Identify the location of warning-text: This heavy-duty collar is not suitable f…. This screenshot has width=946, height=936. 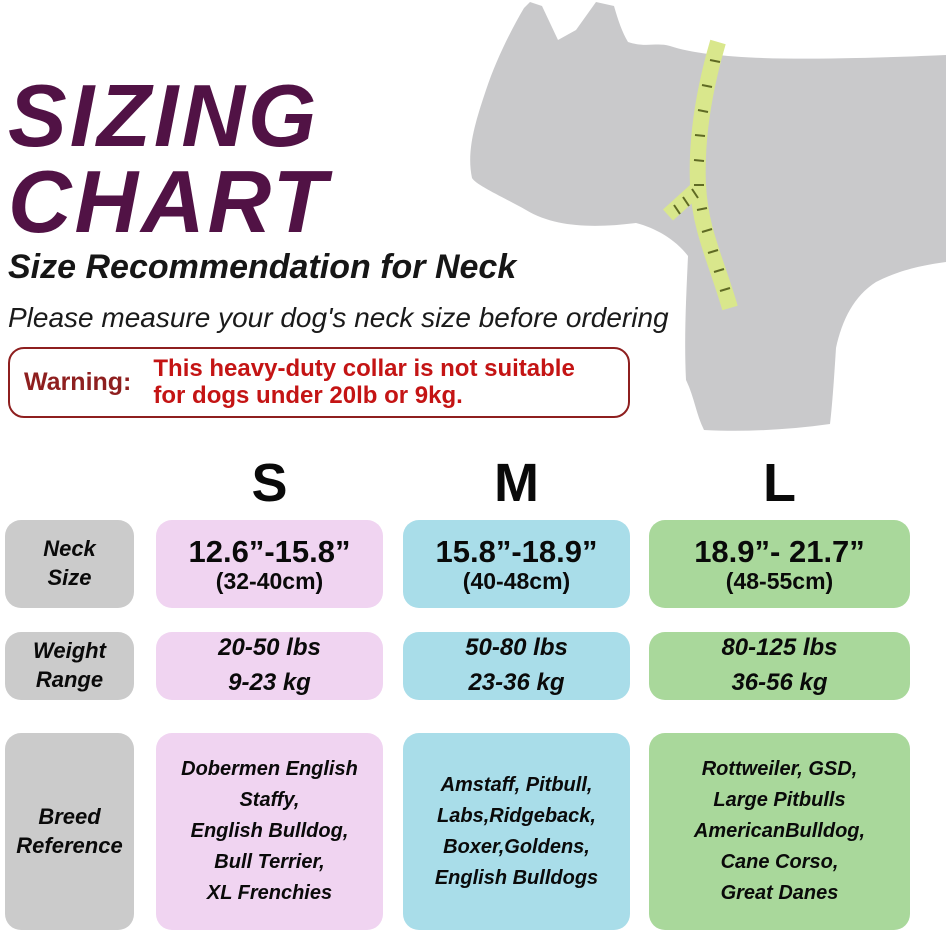
(364, 381).